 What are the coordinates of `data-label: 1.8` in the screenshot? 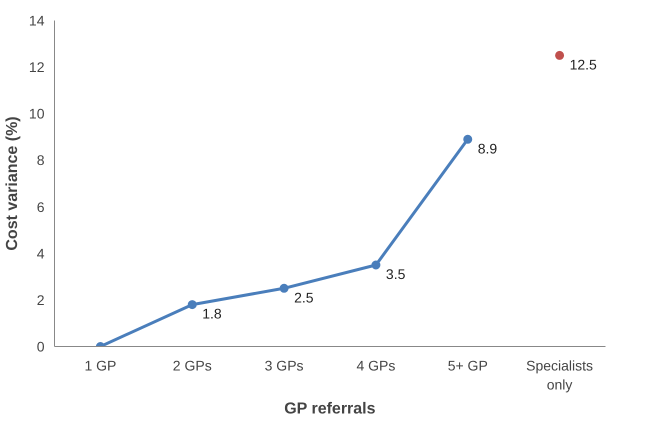 It's located at (212, 314).